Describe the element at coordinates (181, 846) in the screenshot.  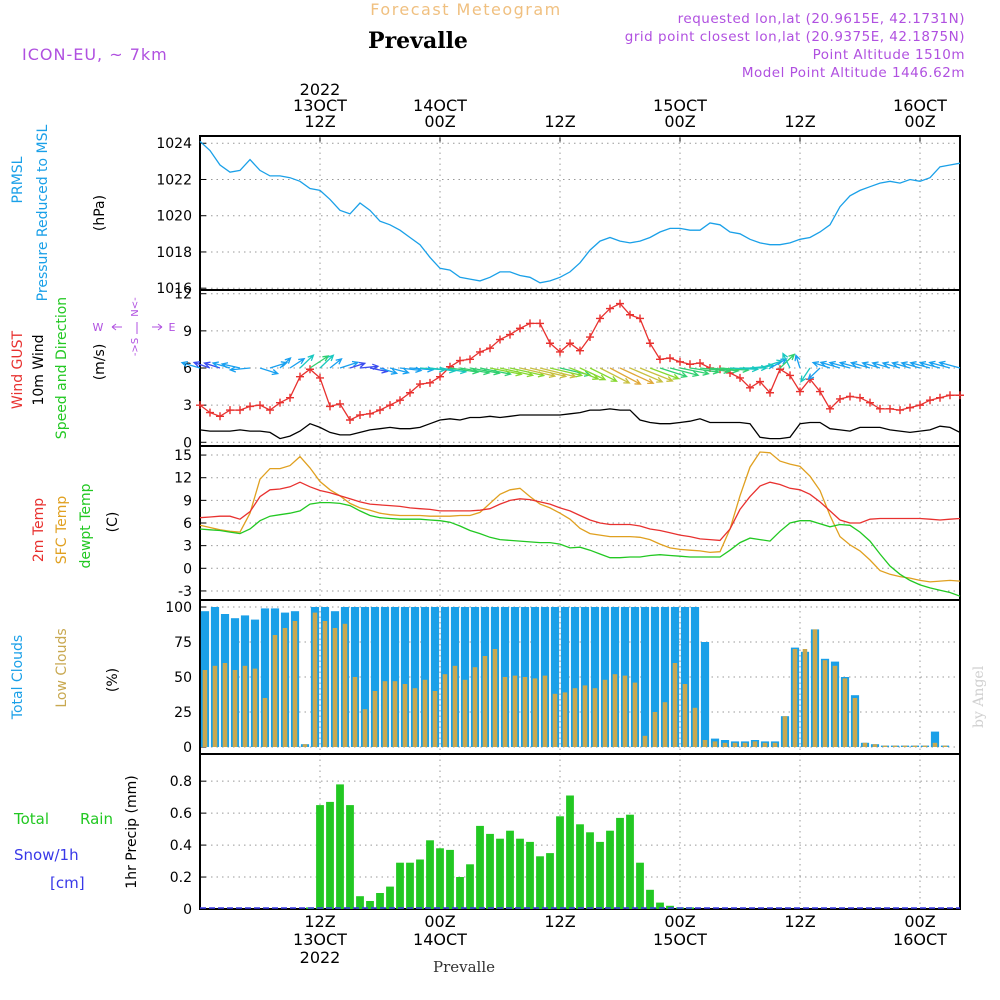
I see `y-tick-label: 0.4` at that location.